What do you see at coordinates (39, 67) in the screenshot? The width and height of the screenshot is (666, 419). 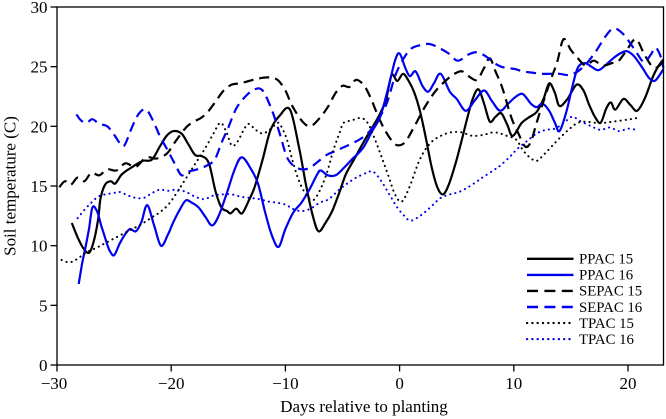 I see `svg-text: 25` at bounding box center [39, 67].